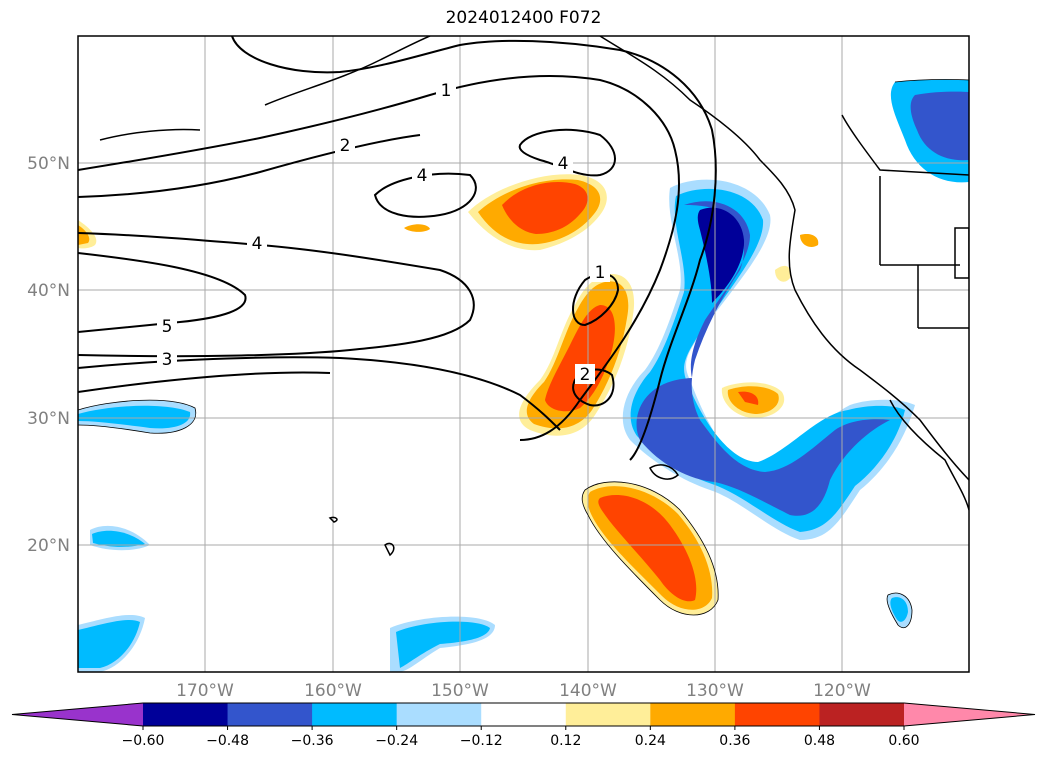 The width and height of the screenshot is (1047, 765). What do you see at coordinates (143, 741) in the screenshot?
I see `colorbar-tick-label: −0.60` at bounding box center [143, 741].